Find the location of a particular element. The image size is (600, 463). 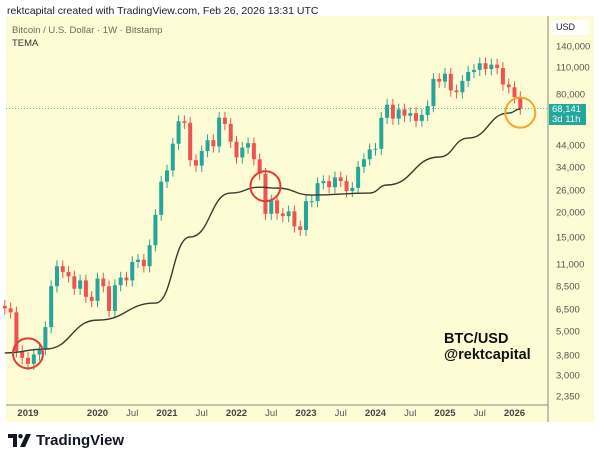

x-tick-label: 2021 is located at coordinates (167, 413).